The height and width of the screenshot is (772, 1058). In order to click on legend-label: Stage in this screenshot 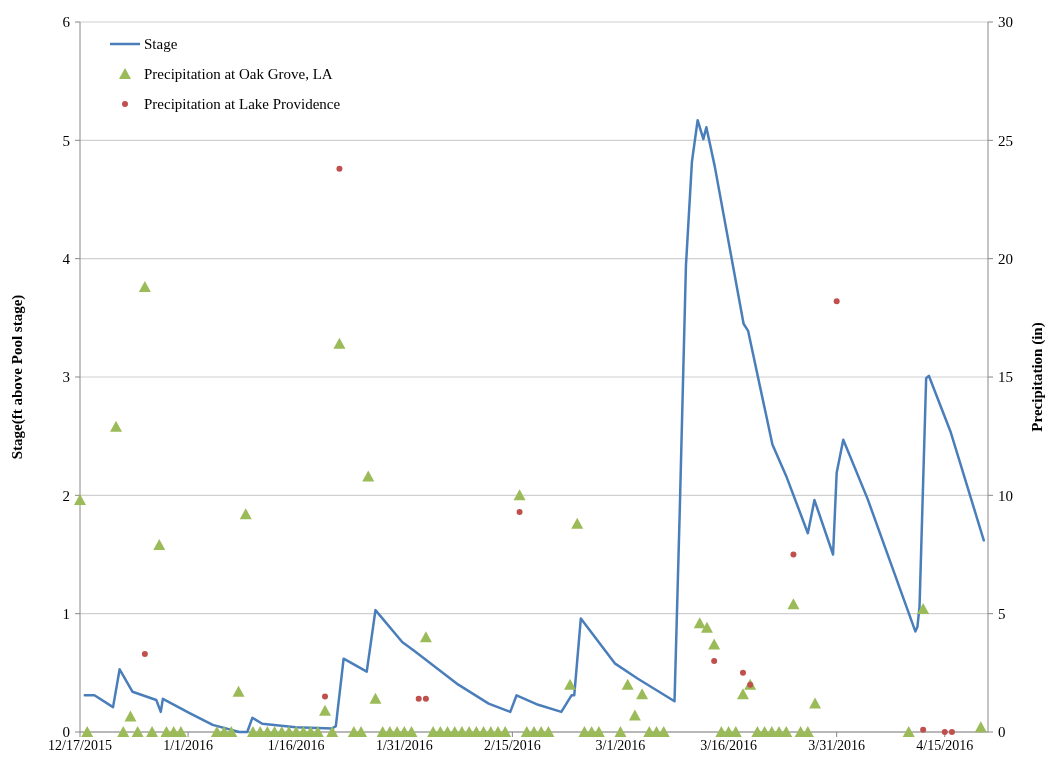, I will do `click(161, 44)`.